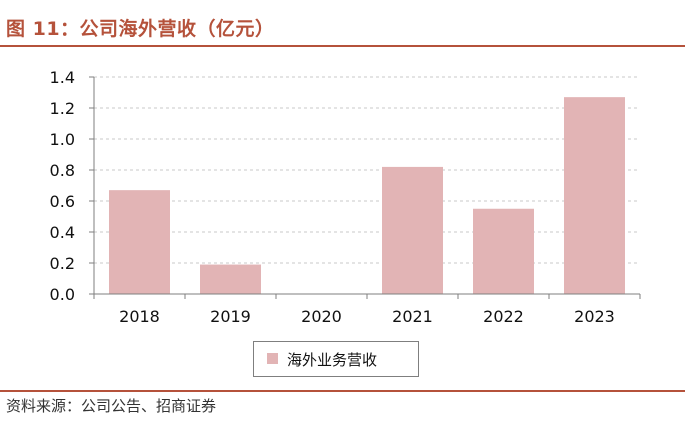  What do you see at coordinates (594, 196) in the screenshot?
I see `bar-2023` at bounding box center [594, 196].